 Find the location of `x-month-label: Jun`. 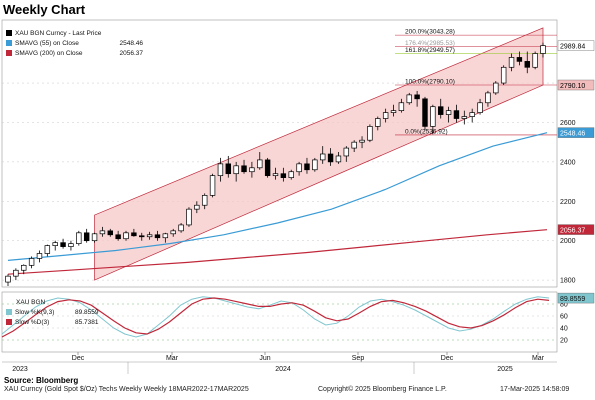

x-month-label: Jun is located at coordinates (264, 358).